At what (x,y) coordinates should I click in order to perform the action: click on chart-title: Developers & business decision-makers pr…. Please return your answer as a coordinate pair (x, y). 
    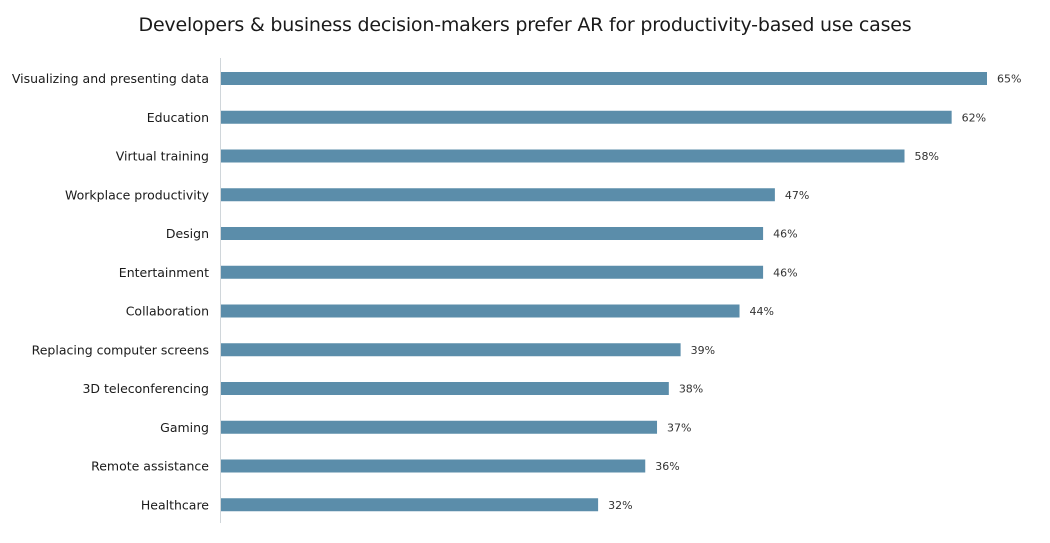
    Looking at the image, I should click on (525, 25).